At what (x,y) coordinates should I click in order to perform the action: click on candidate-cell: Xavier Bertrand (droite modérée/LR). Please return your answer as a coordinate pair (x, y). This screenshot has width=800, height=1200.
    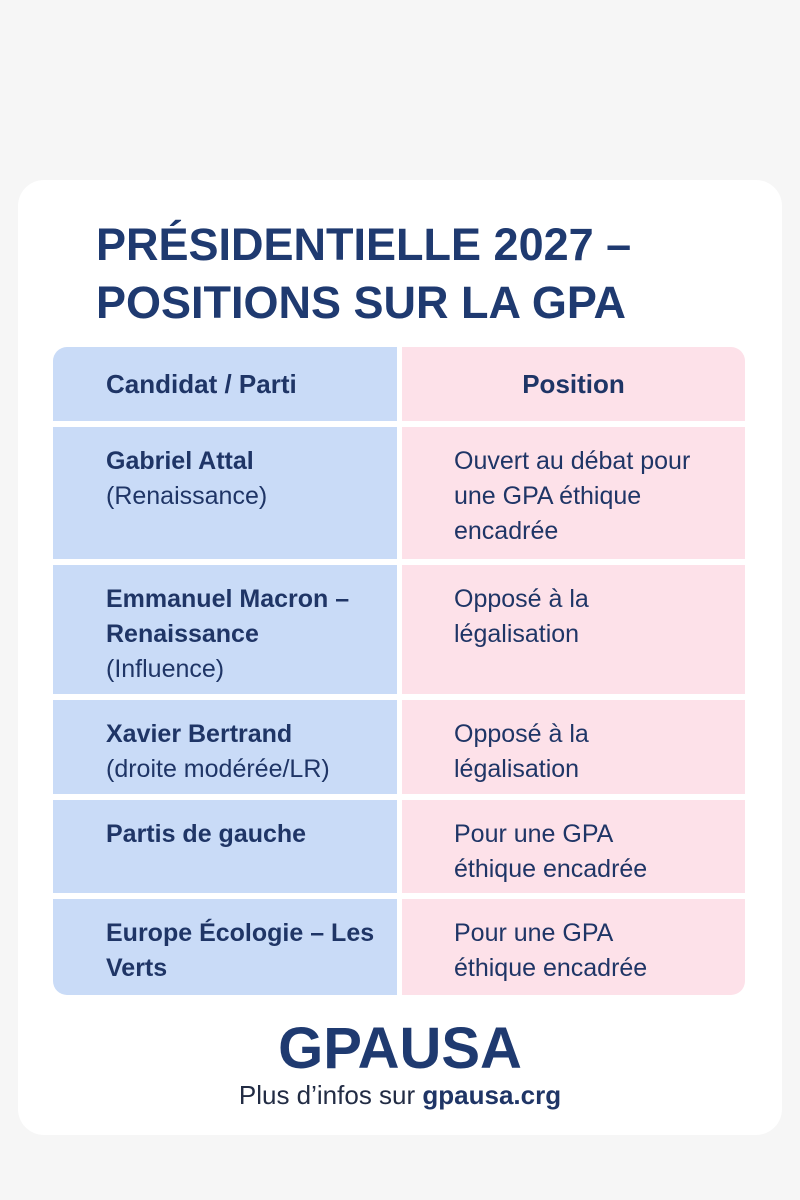
    Looking at the image, I should click on (225, 747).